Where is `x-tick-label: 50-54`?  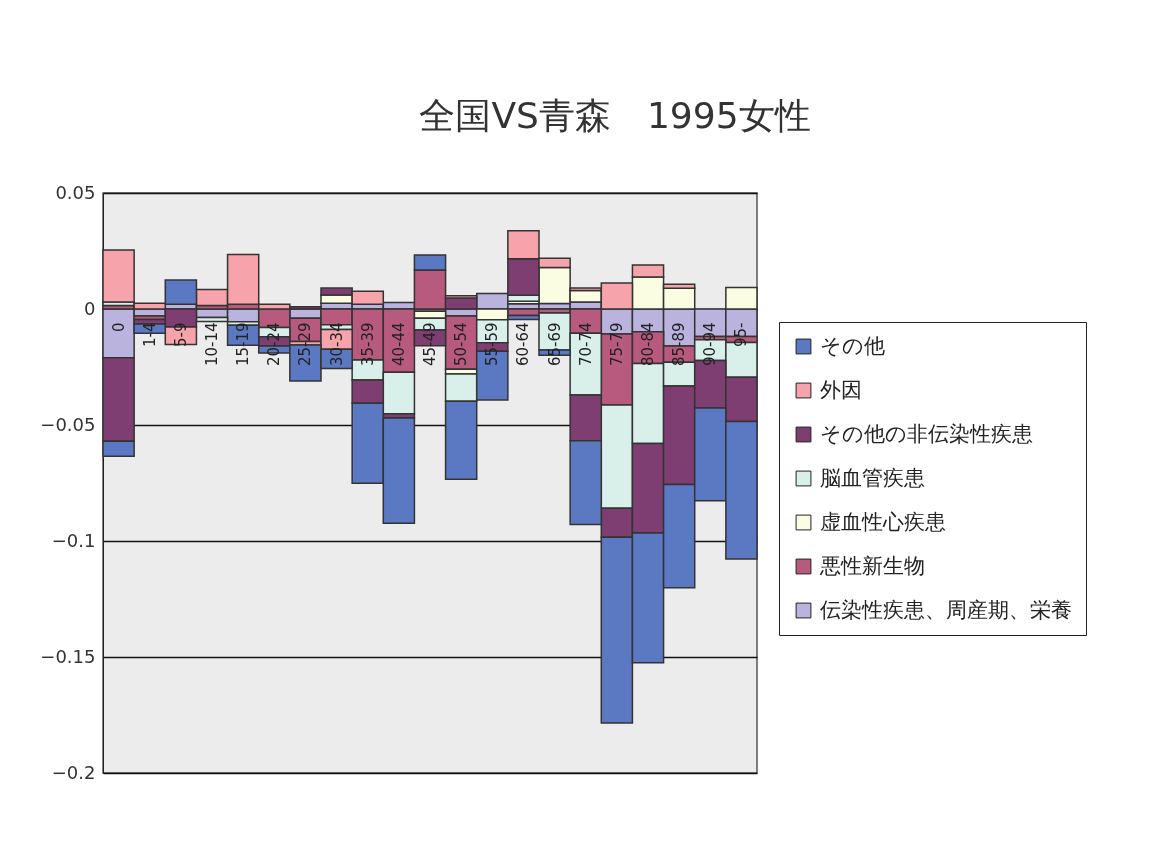
x-tick-label: 50-54 is located at coordinates (461, 344).